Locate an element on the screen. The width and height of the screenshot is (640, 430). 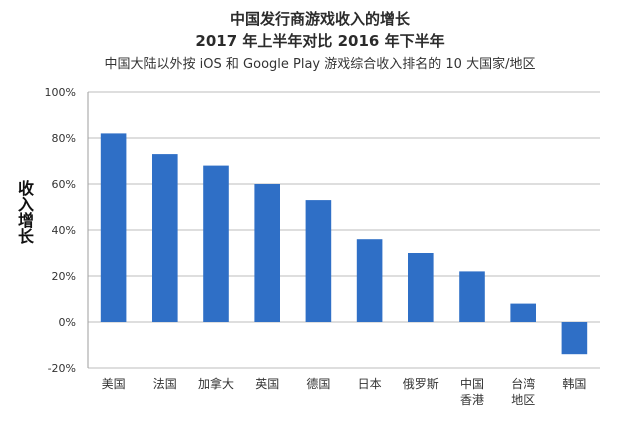
chart-subtitle: 2017 年上半年对比 2016 年下半年 is located at coordinates (320, 41).